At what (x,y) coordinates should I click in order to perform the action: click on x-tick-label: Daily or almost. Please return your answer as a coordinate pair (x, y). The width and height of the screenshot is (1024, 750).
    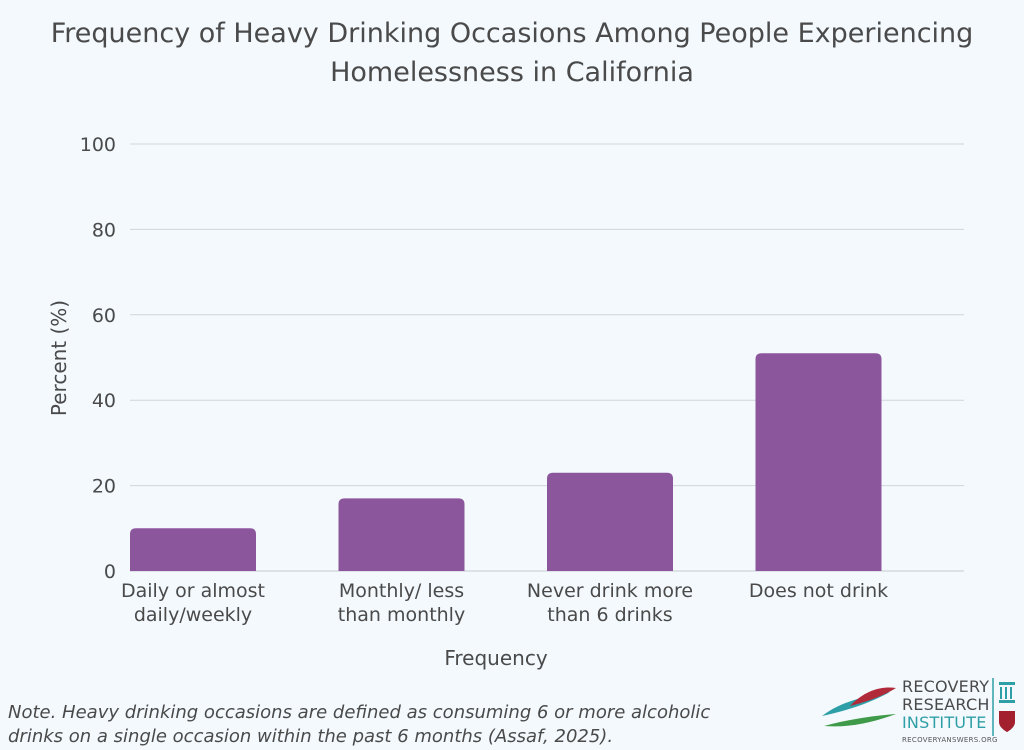
    Looking at the image, I should click on (193, 591).